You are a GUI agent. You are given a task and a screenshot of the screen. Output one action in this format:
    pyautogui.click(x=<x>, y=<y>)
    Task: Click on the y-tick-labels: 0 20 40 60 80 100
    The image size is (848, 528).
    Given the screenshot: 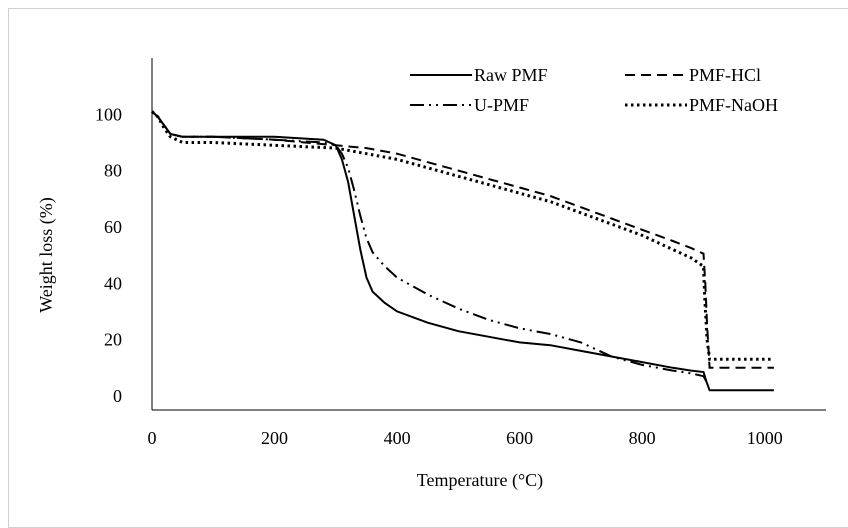 What is the action you would take?
    pyautogui.click(x=108, y=255)
    